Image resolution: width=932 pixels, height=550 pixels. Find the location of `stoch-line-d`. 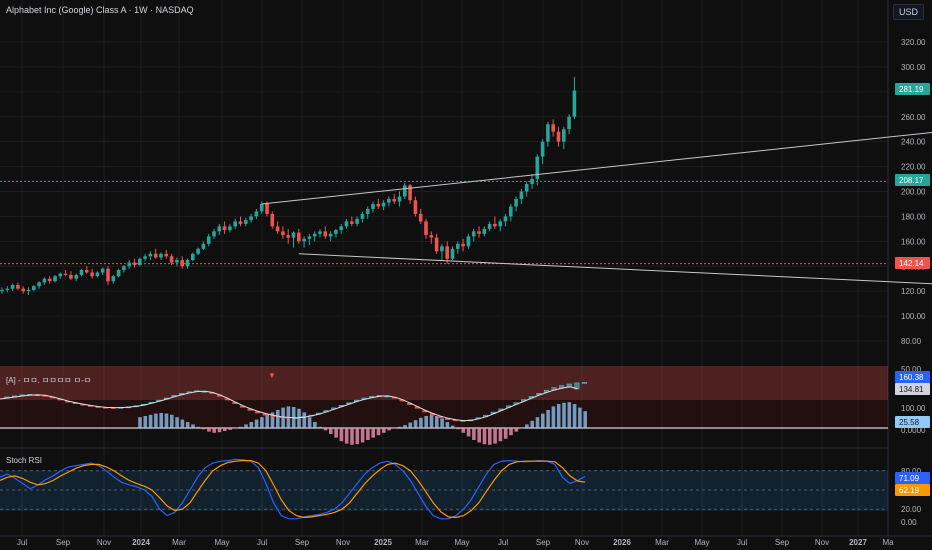

stoch-line-d is located at coordinates (293, 489).